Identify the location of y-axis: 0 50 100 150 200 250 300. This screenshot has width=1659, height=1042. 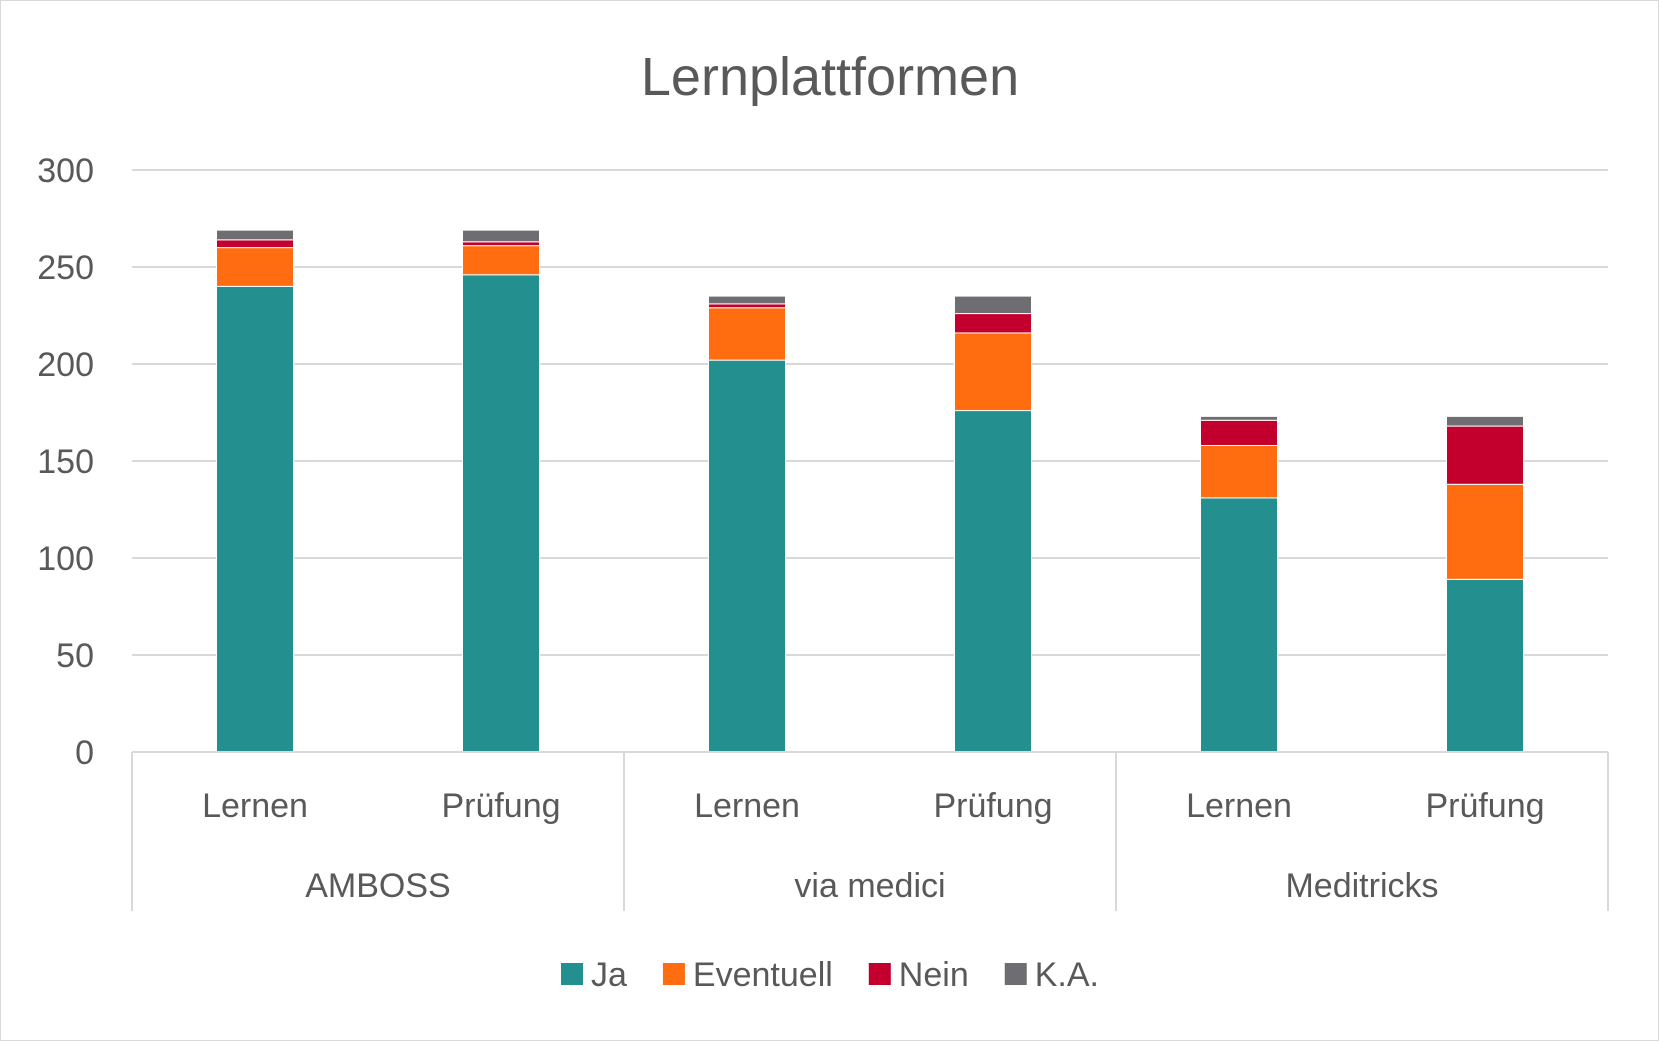
(65, 462).